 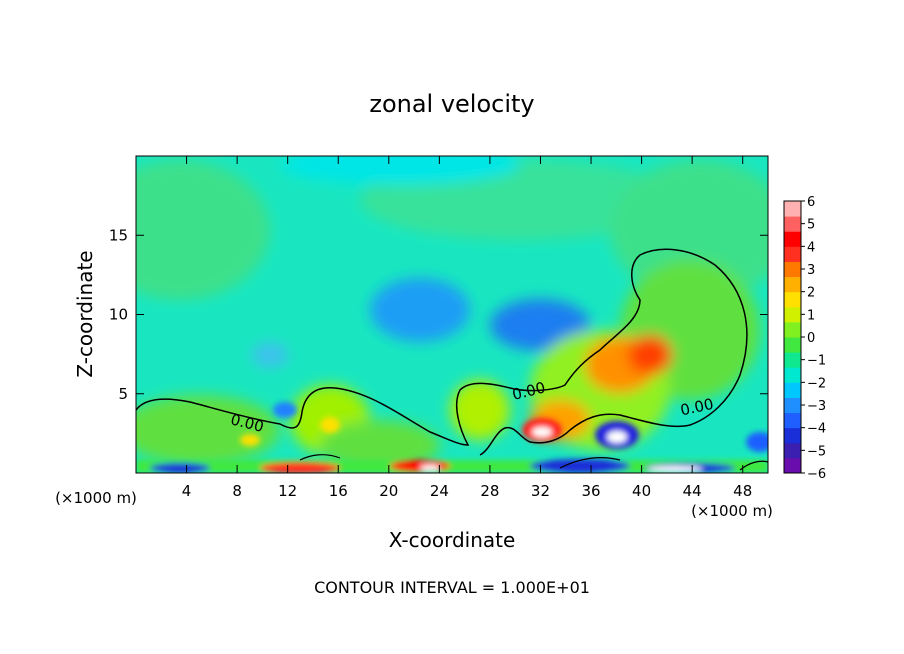 I want to click on x-tick-label: 4, so click(x=187, y=491).